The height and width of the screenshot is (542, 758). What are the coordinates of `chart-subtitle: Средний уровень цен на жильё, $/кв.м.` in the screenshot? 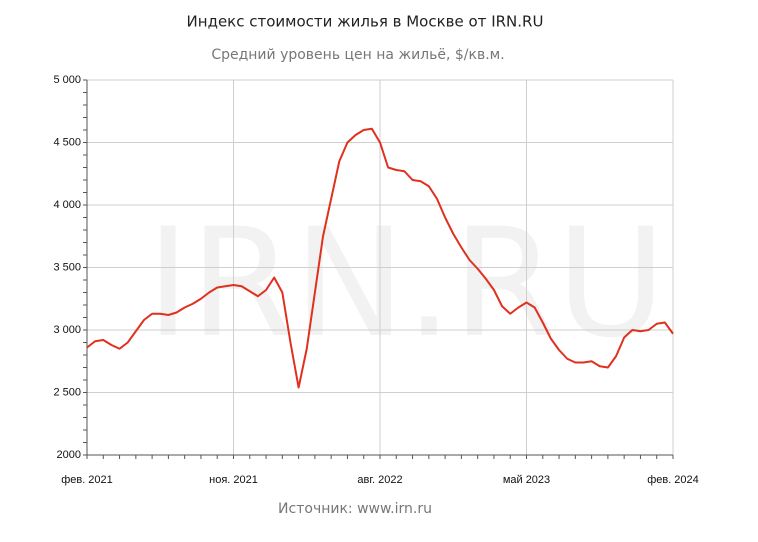 It's located at (357, 55).